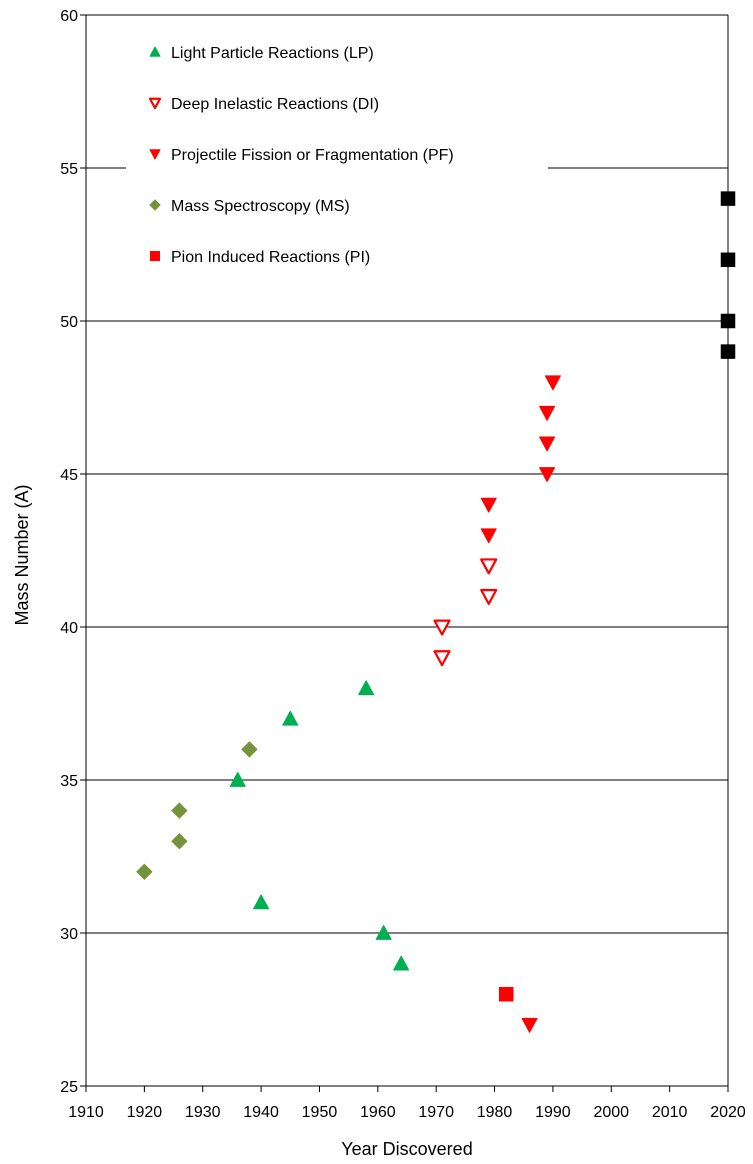 The image size is (753, 1164). What do you see at coordinates (69, 1087) in the screenshot?
I see `y-tick-label: 25` at bounding box center [69, 1087].